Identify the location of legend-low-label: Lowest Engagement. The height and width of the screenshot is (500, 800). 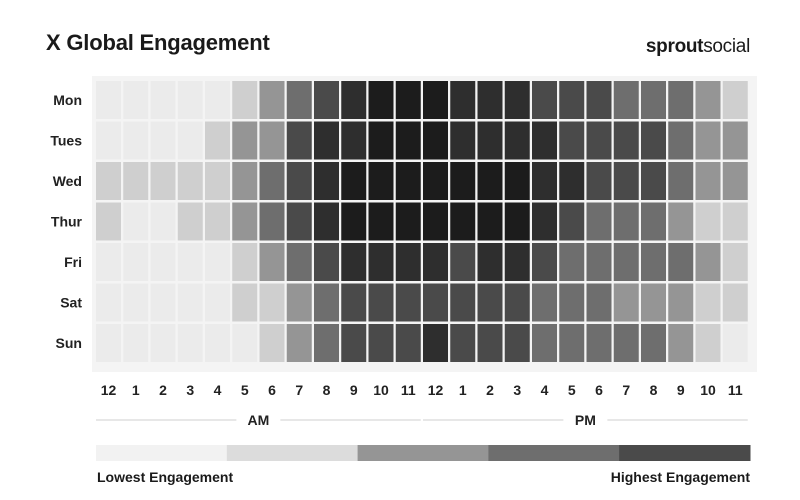
(165, 477).